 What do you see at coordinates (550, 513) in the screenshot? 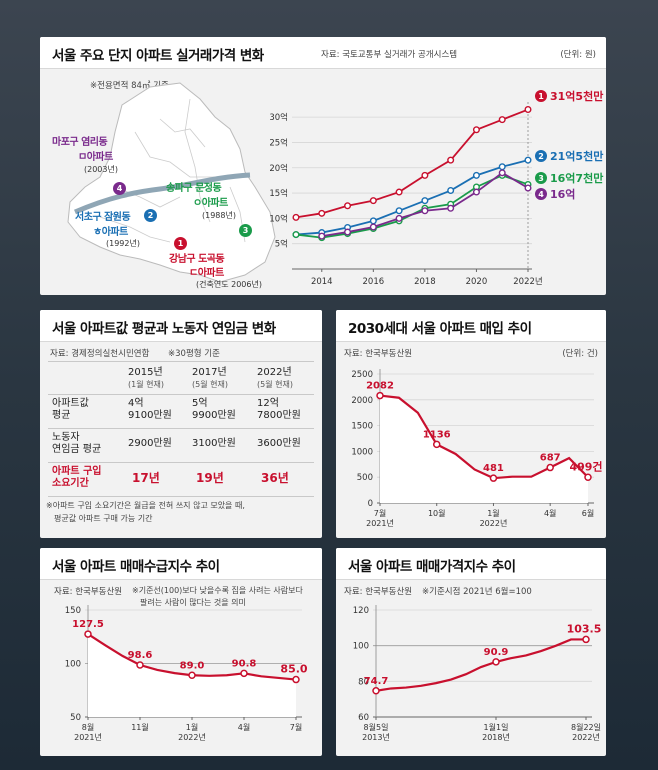
I see `x-tick-label: 4월` at bounding box center [550, 513].